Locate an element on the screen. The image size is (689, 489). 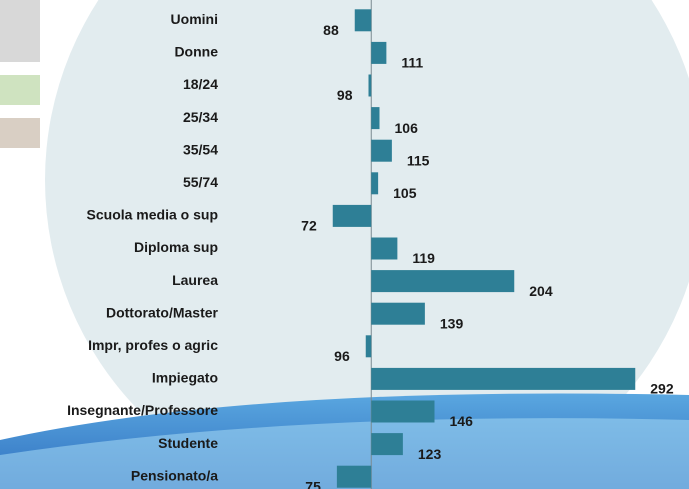
background-wave-light is located at coordinates (344, 453).